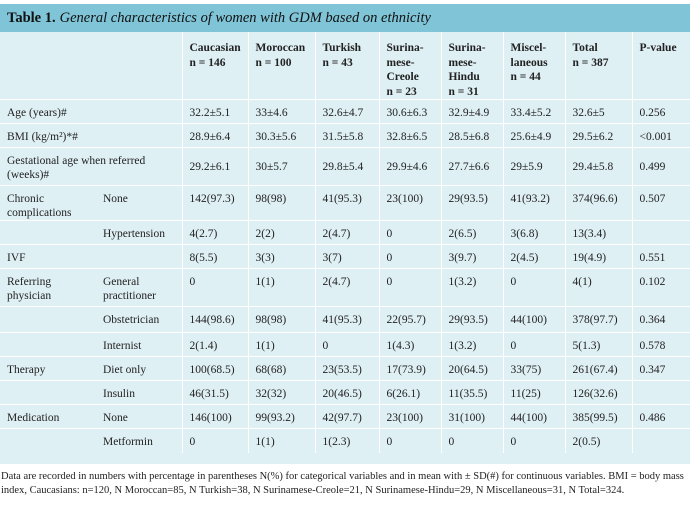  I want to click on table-cell: 0.551, so click(660, 256).